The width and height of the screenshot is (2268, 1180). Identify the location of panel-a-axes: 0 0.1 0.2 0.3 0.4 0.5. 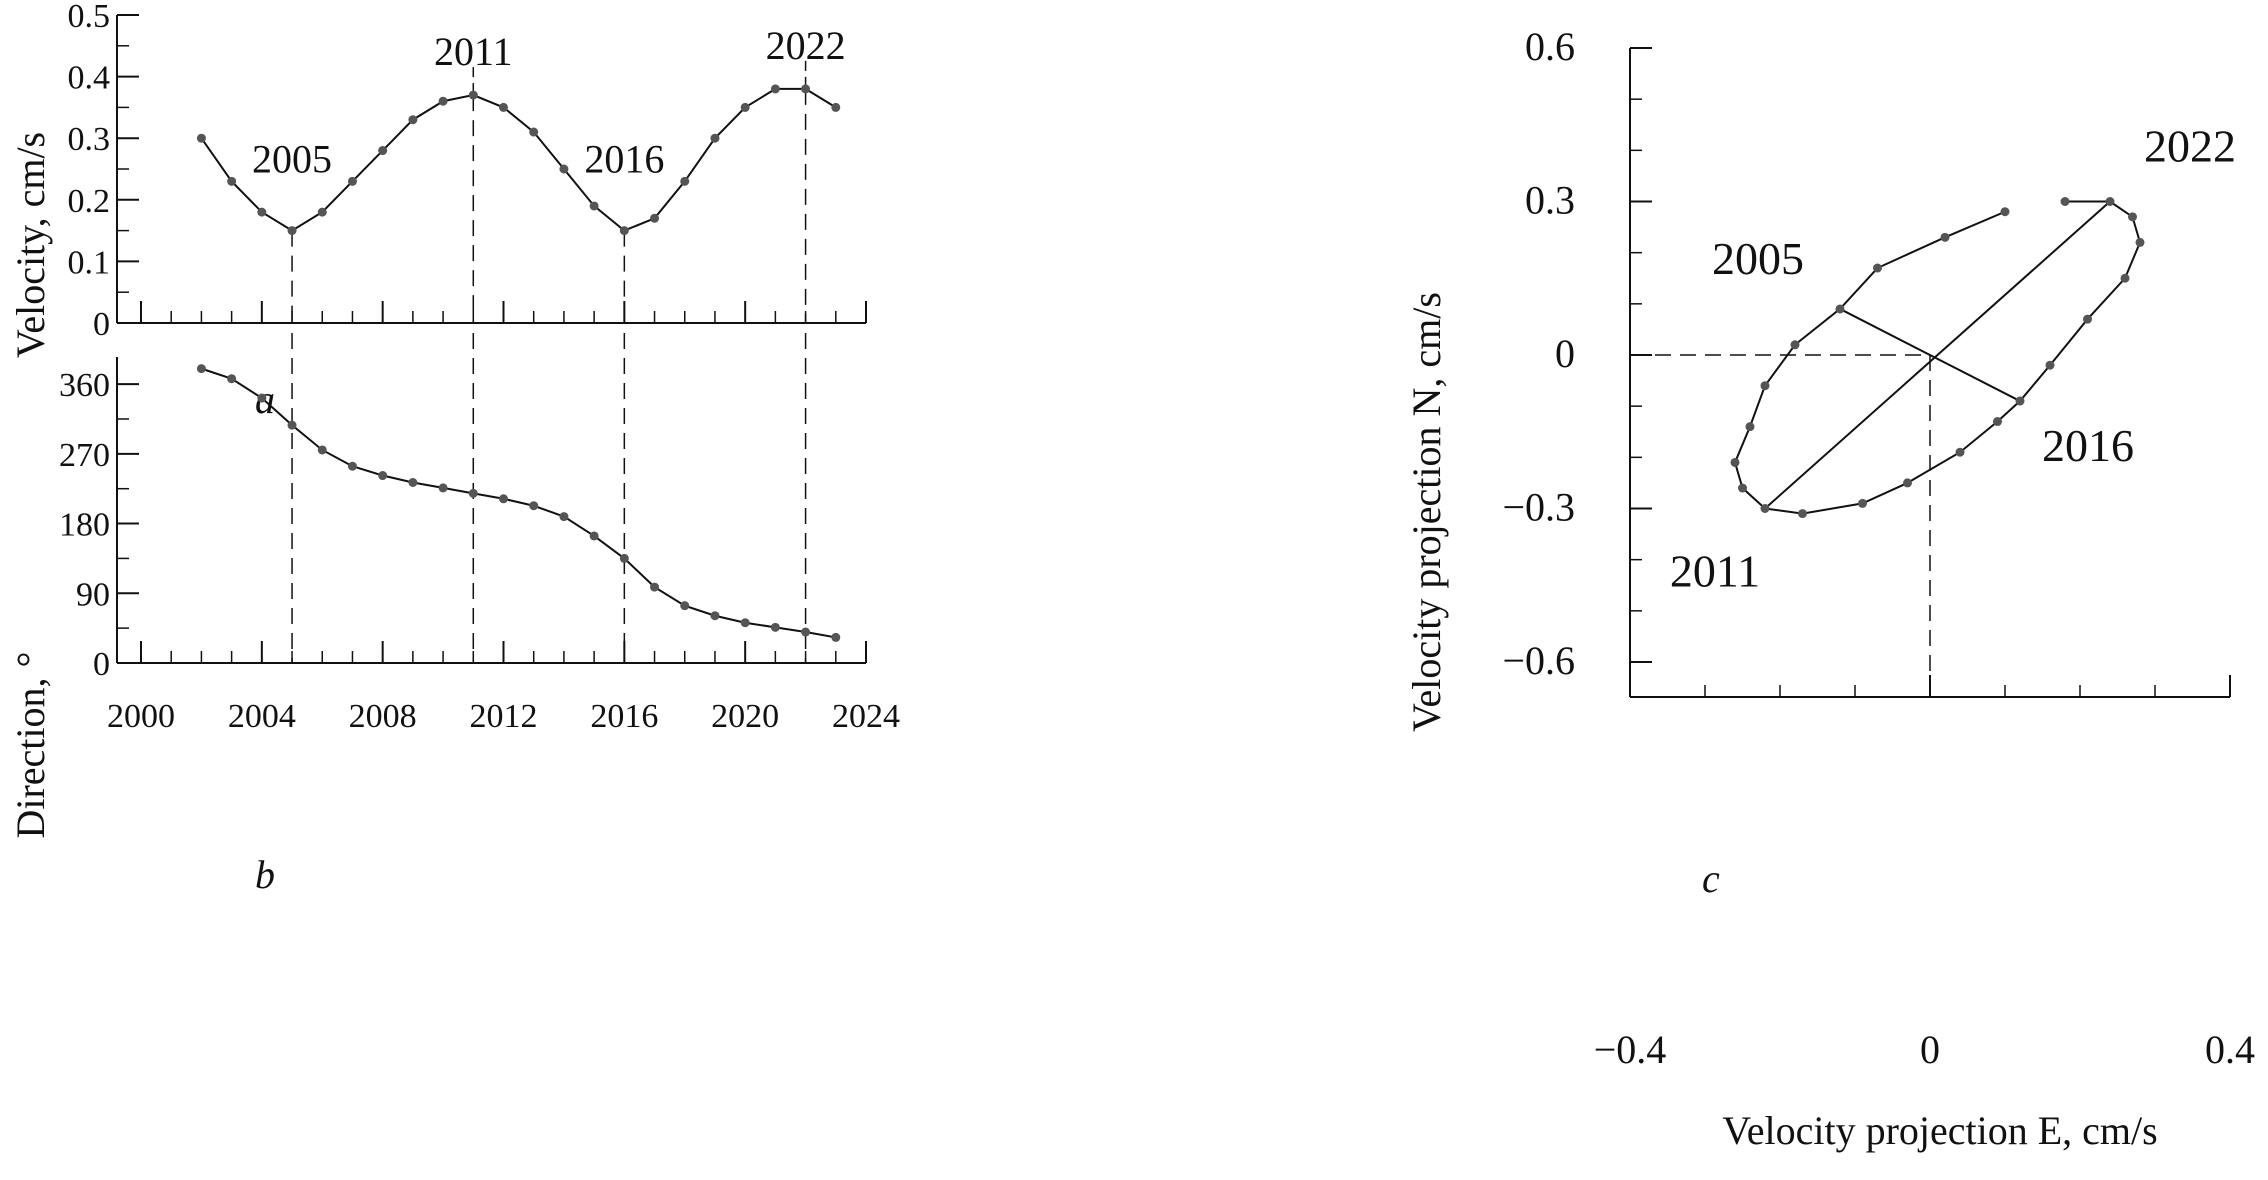
(467, 171).